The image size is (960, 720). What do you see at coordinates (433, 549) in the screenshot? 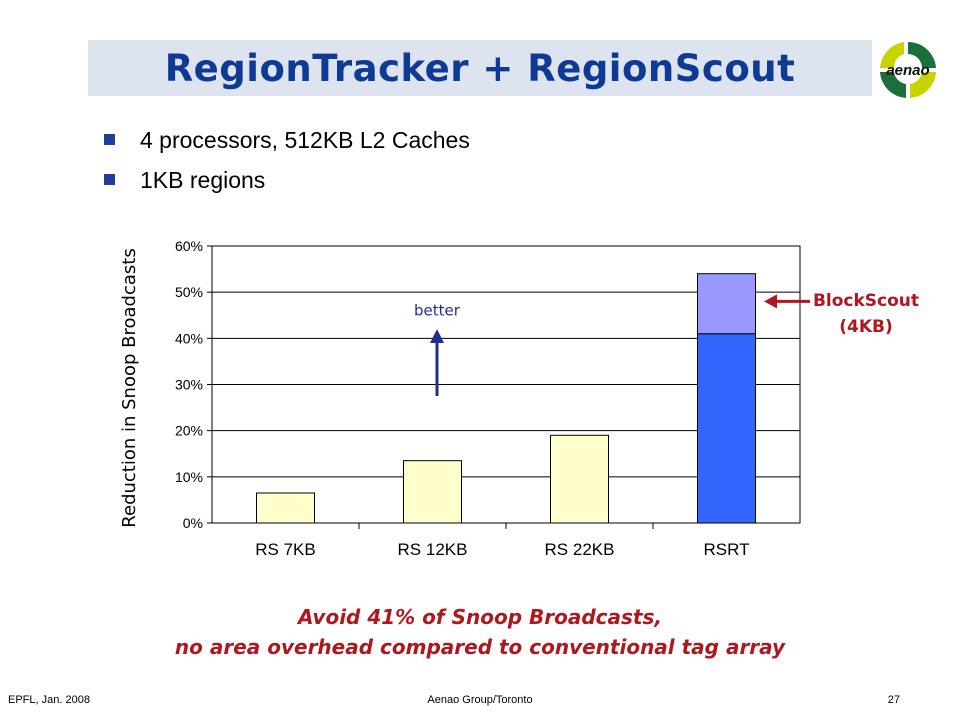
I see `x-tick-label: RS 12KB` at bounding box center [433, 549].